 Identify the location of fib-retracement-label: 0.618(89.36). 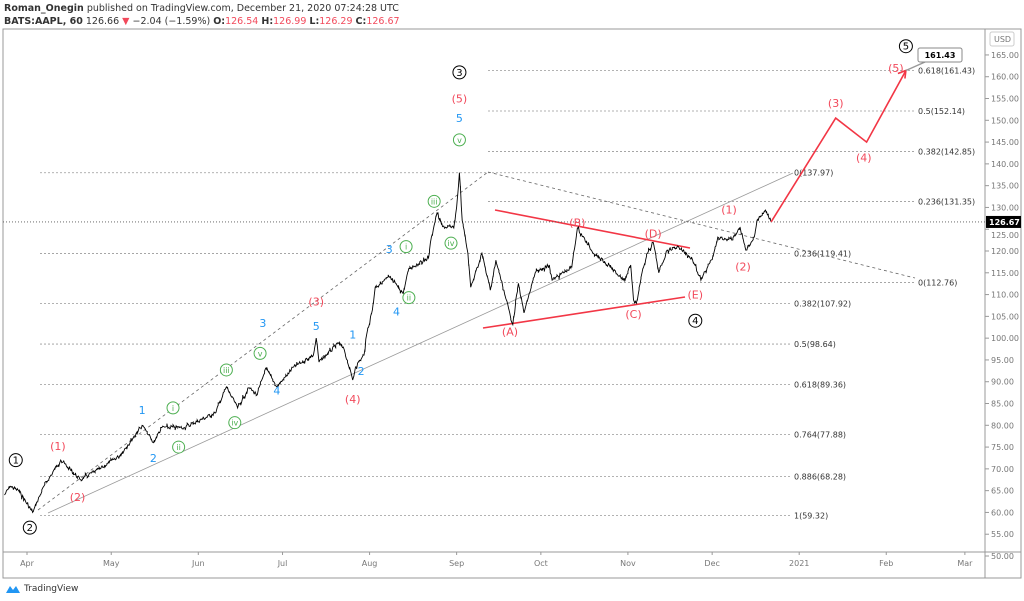
(820, 385).